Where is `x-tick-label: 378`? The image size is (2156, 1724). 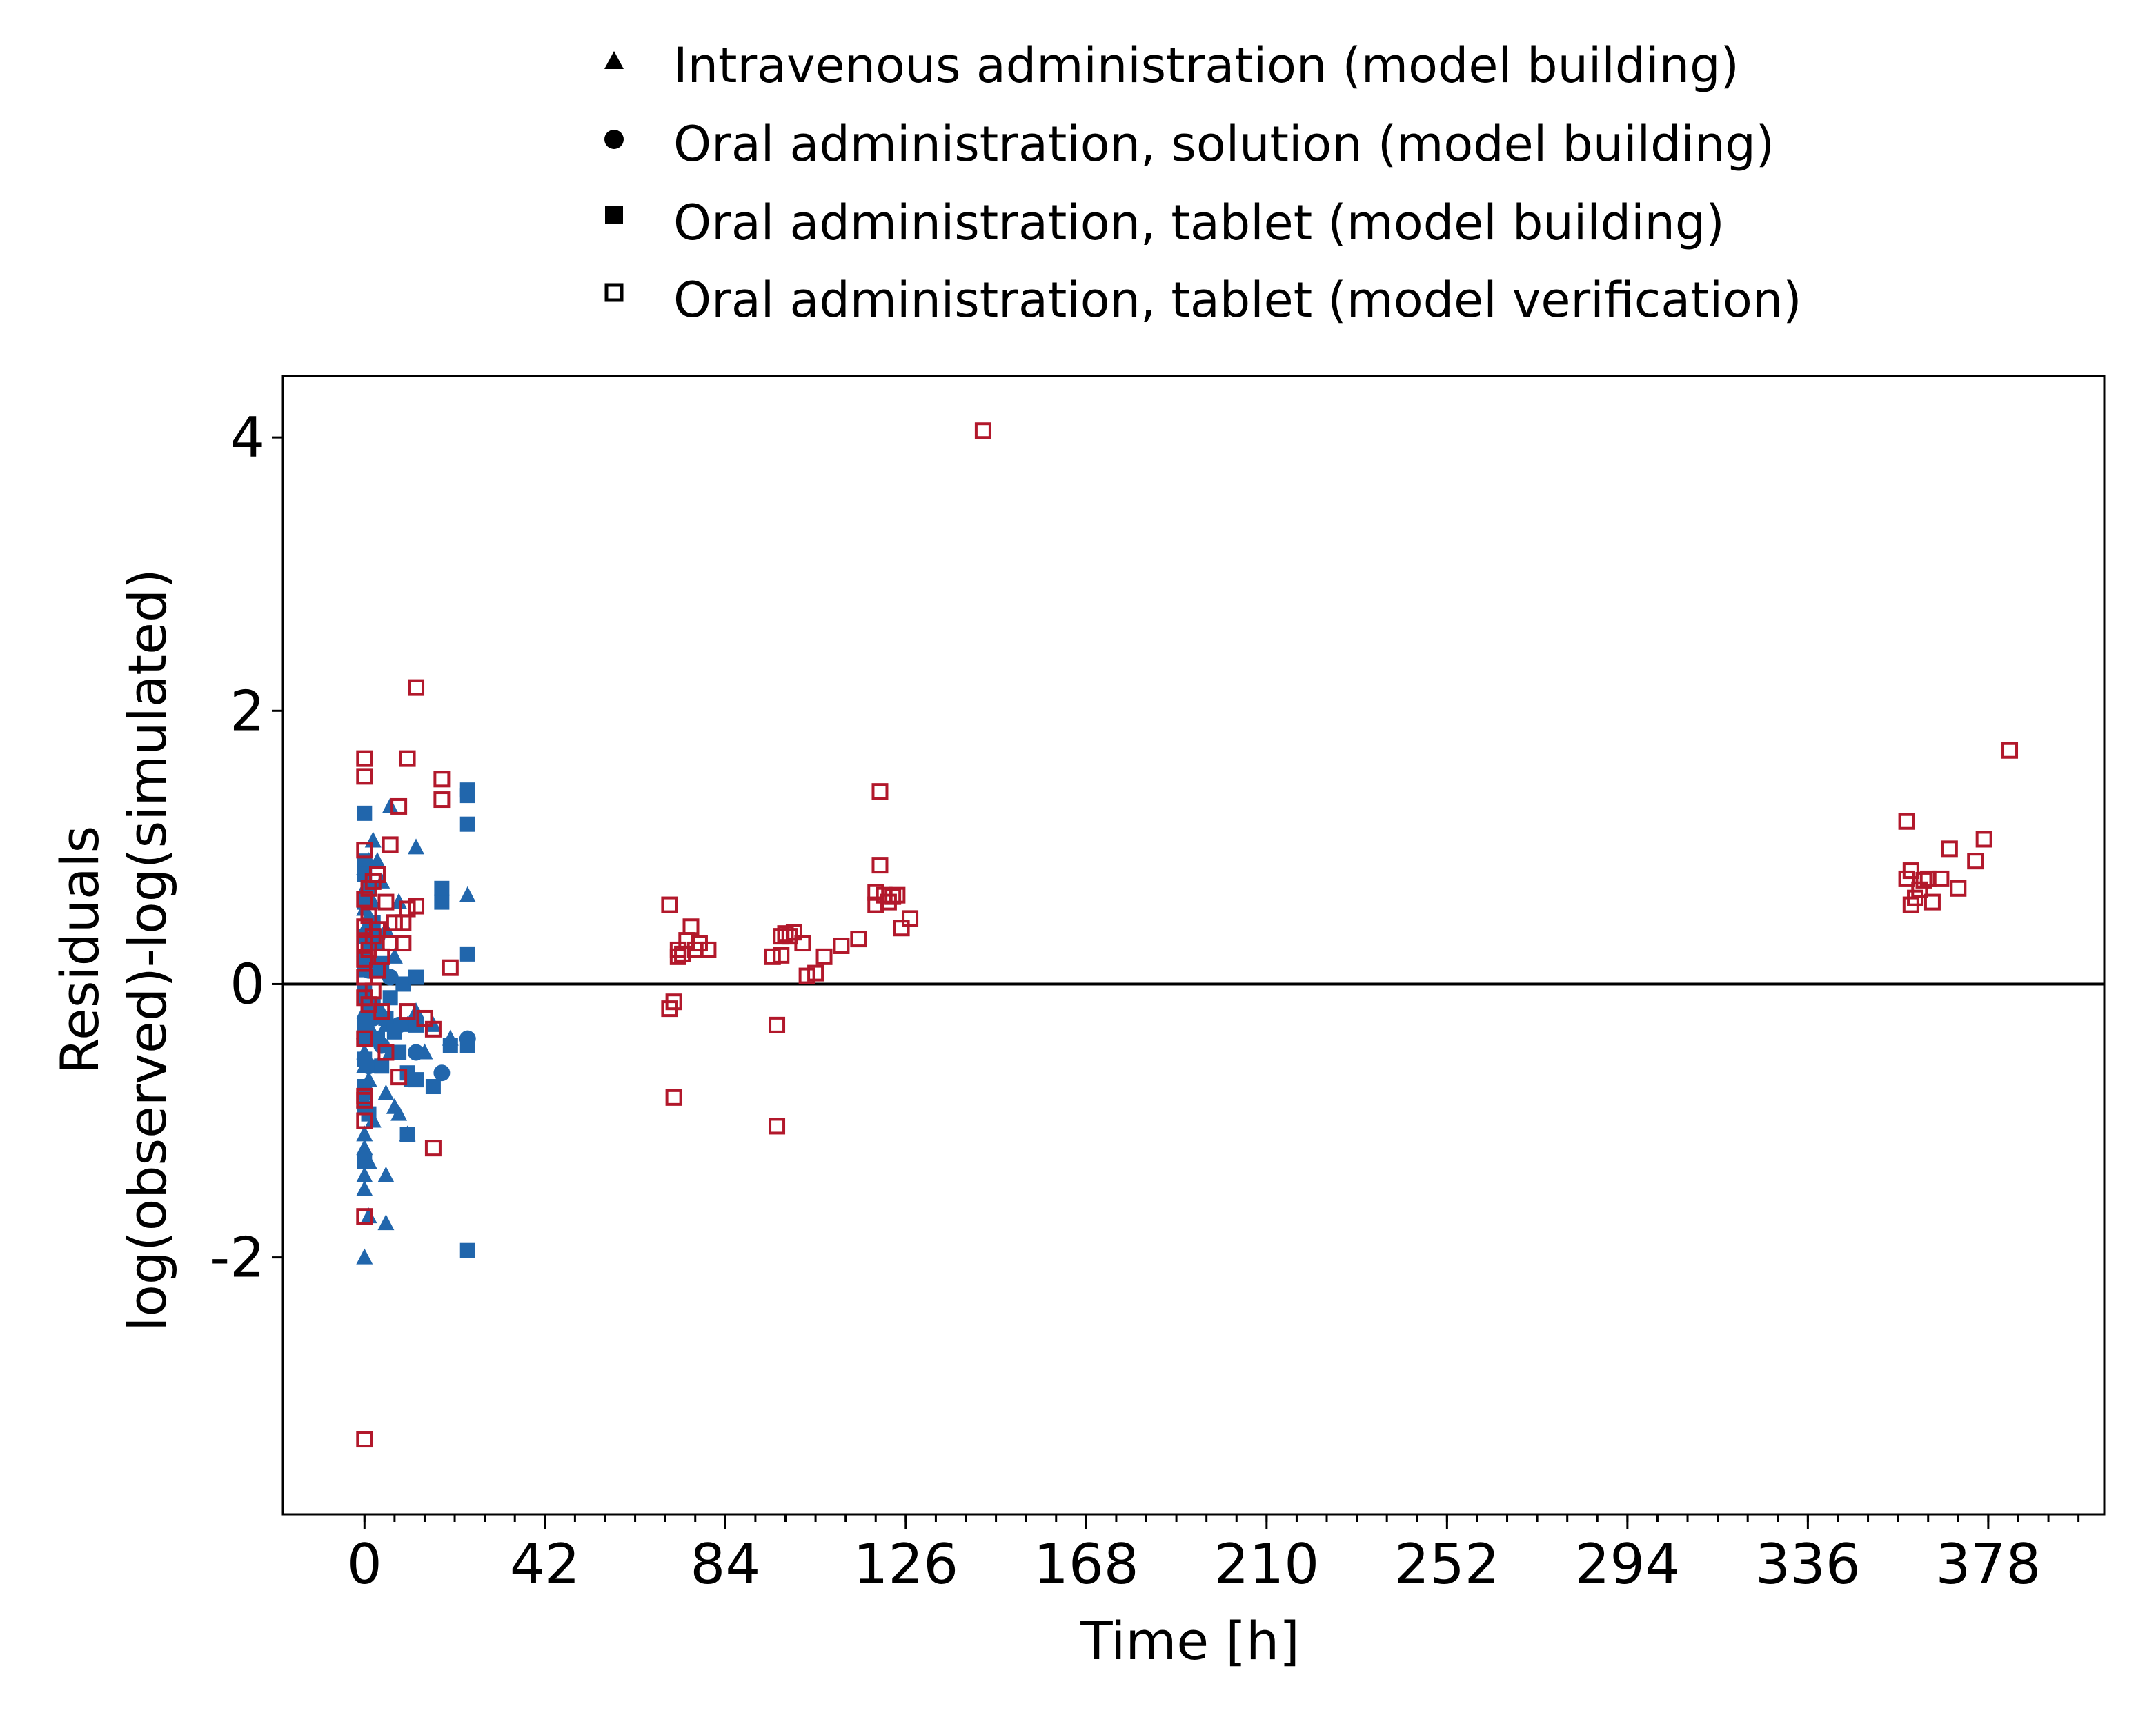
x-tick-label: 378 is located at coordinates (1989, 1564).